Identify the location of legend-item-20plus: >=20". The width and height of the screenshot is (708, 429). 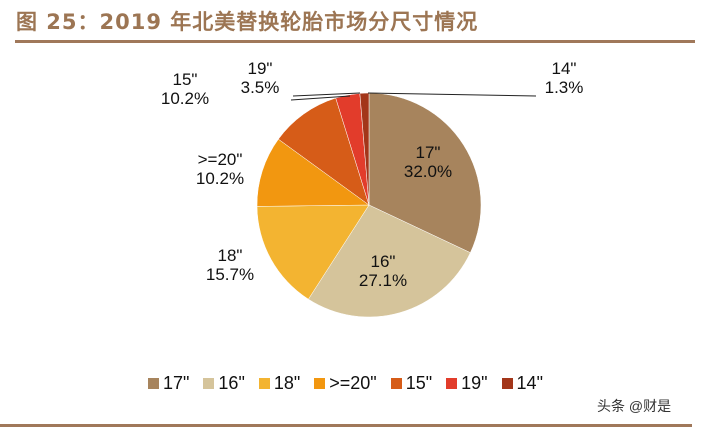
(345, 383).